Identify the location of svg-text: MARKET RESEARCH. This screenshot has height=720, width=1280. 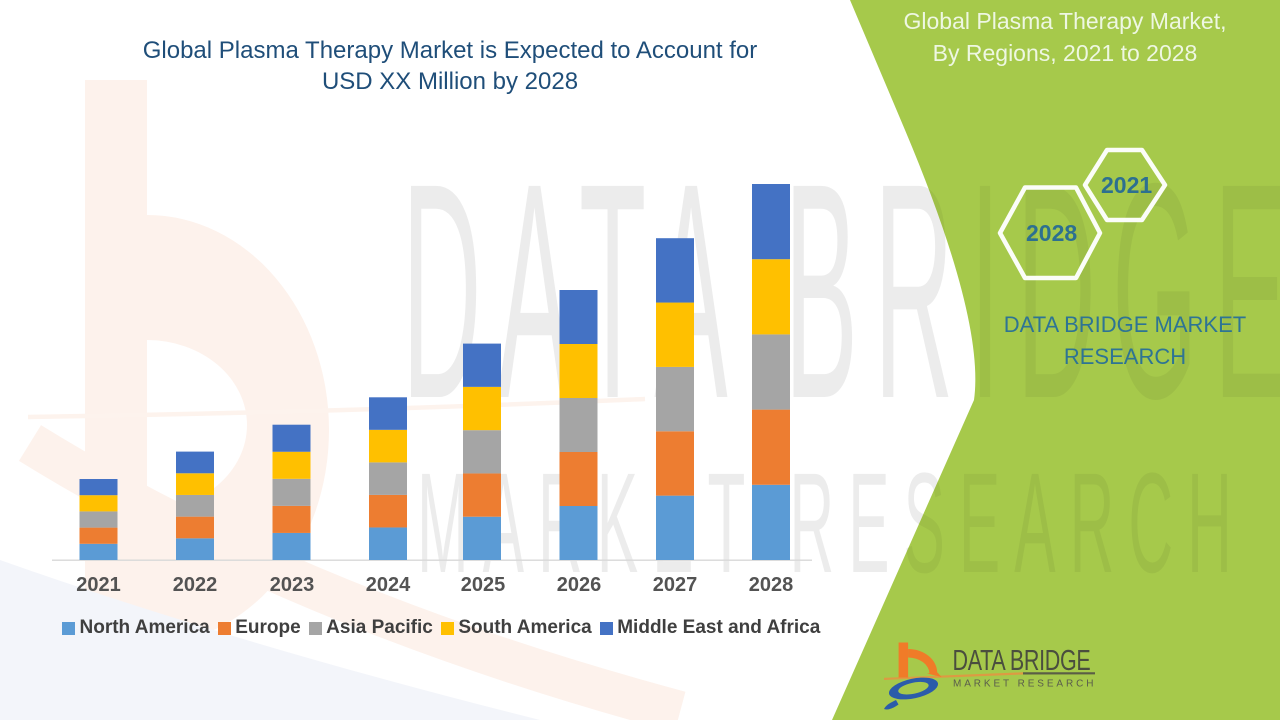
(1024, 684).